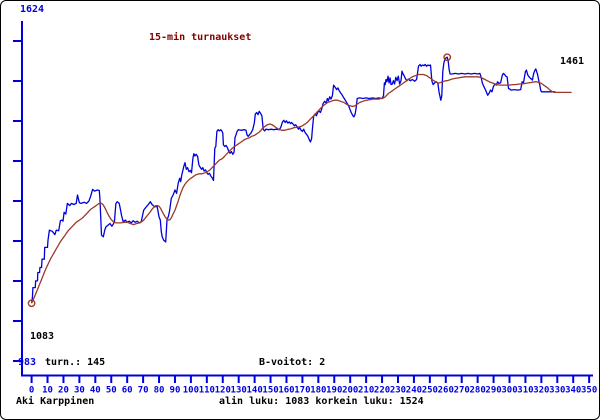  I want to click on x-axis-tick-label: 10, so click(47, 391).